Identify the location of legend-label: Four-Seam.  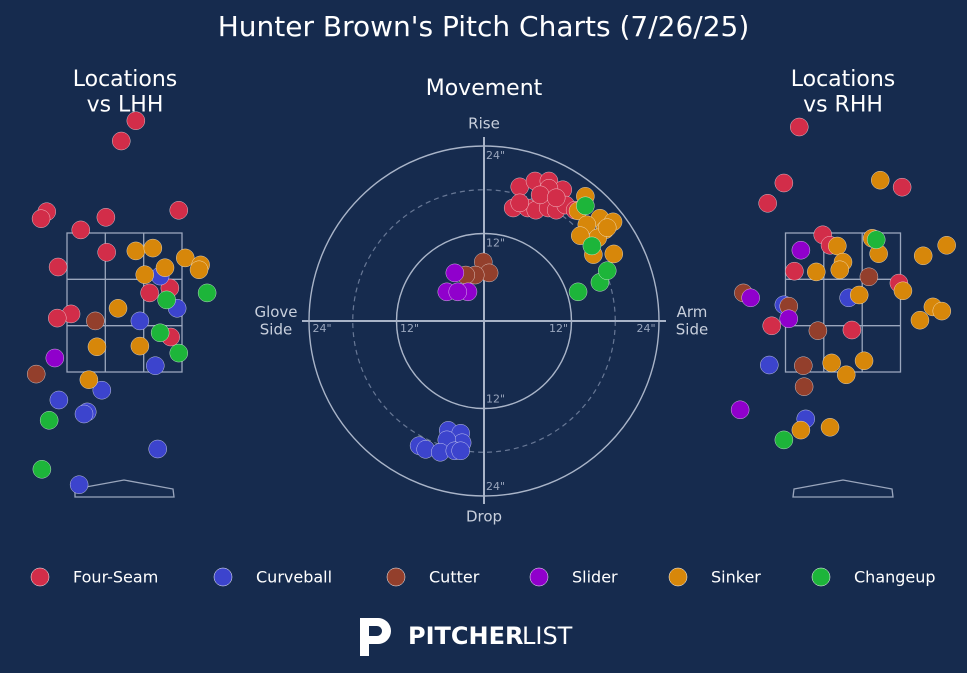
(115, 577).